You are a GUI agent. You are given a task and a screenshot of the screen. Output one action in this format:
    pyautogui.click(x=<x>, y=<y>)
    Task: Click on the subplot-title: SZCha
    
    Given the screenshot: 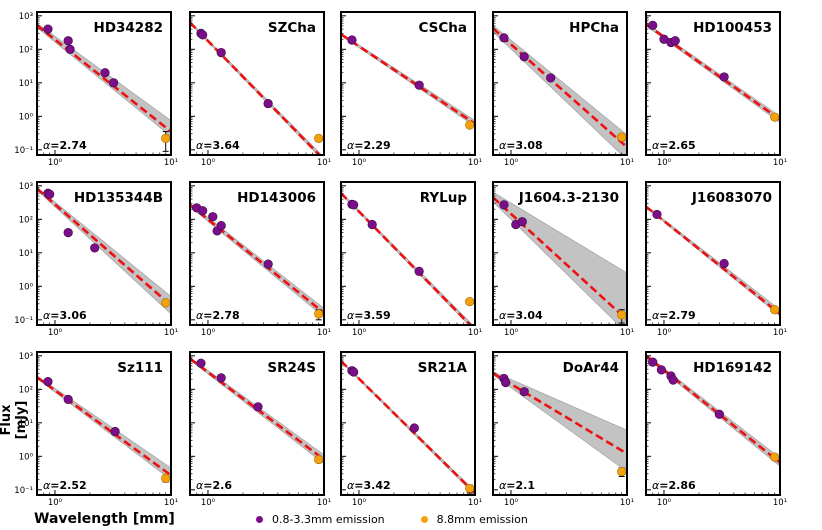 What is the action you would take?
    pyautogui.click(x=292, y=28)
    